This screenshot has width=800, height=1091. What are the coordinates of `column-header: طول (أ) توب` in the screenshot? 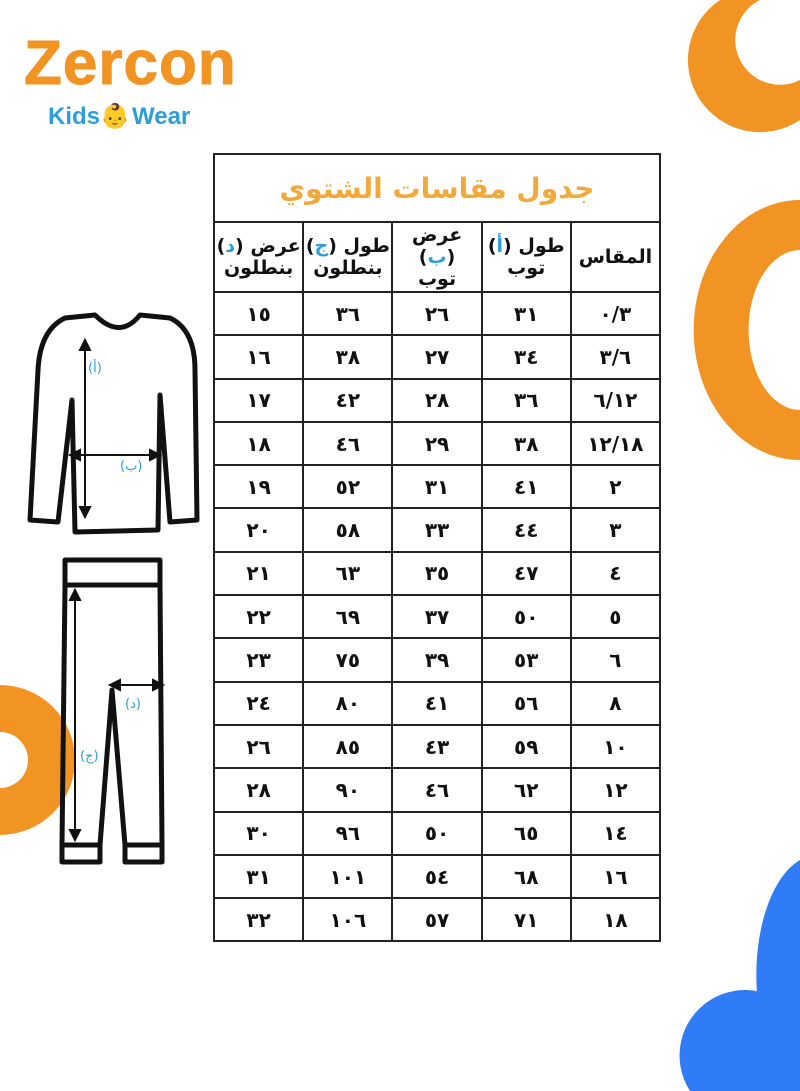 It's located at (526, 257).